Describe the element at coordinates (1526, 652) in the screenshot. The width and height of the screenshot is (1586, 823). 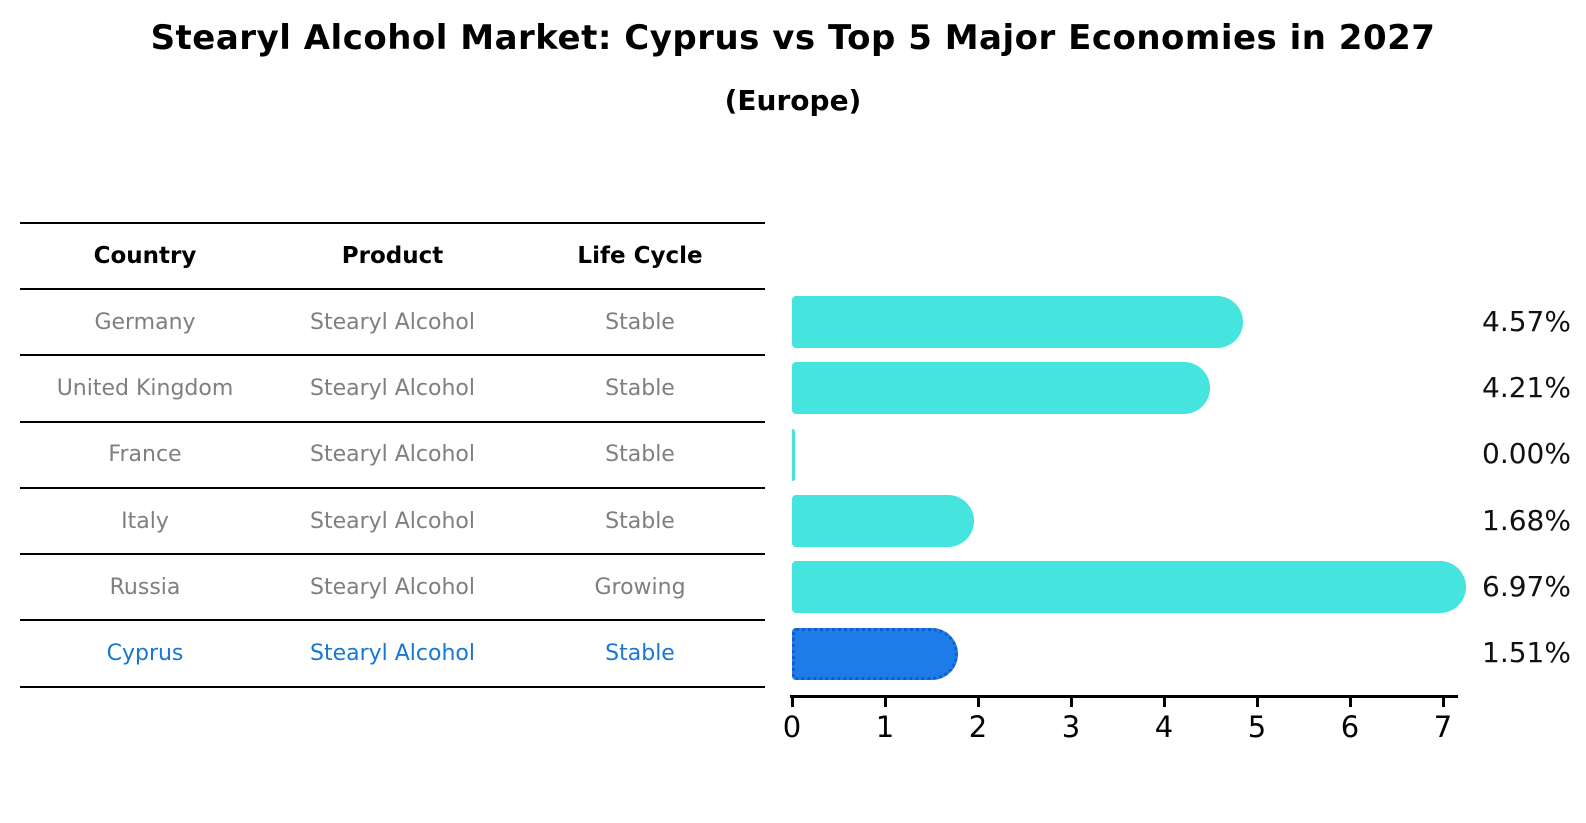
I see `value-label-cyprus: 1.51%` at that location.